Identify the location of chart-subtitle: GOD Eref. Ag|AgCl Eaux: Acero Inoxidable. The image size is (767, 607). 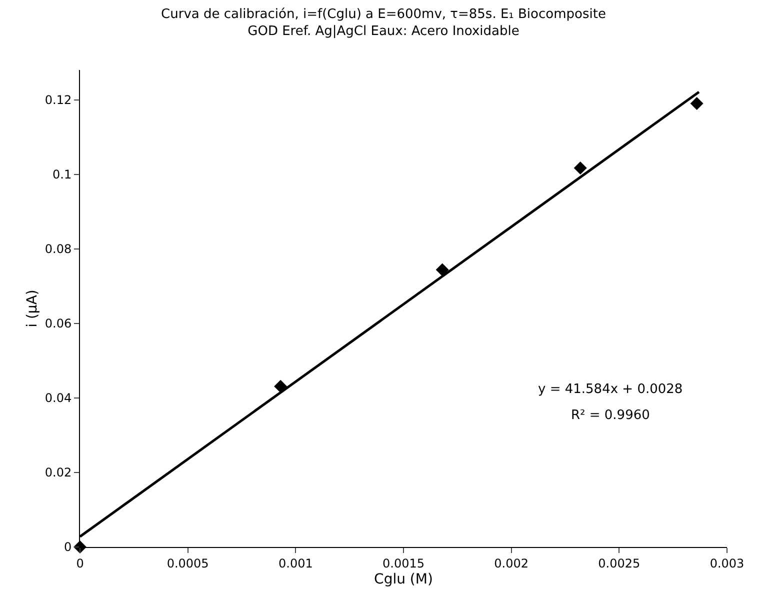
(384, 32).